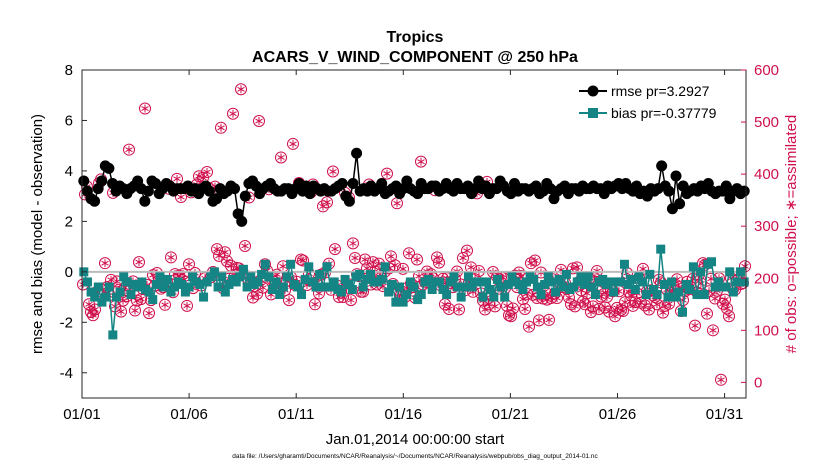 This screenshot has height=470, width=830. What do you see at coordinates (618, 414) in the screenshot?
I see `x-tick-label: 01/26` at bounding box center [618, 414].